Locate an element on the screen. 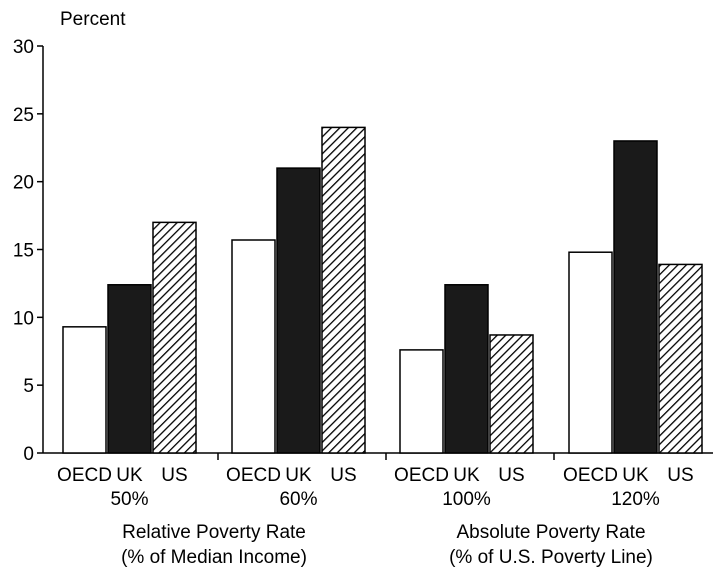 The image size is (713, 570). y-tick-label: 10 is located at coordinates (23, 318).